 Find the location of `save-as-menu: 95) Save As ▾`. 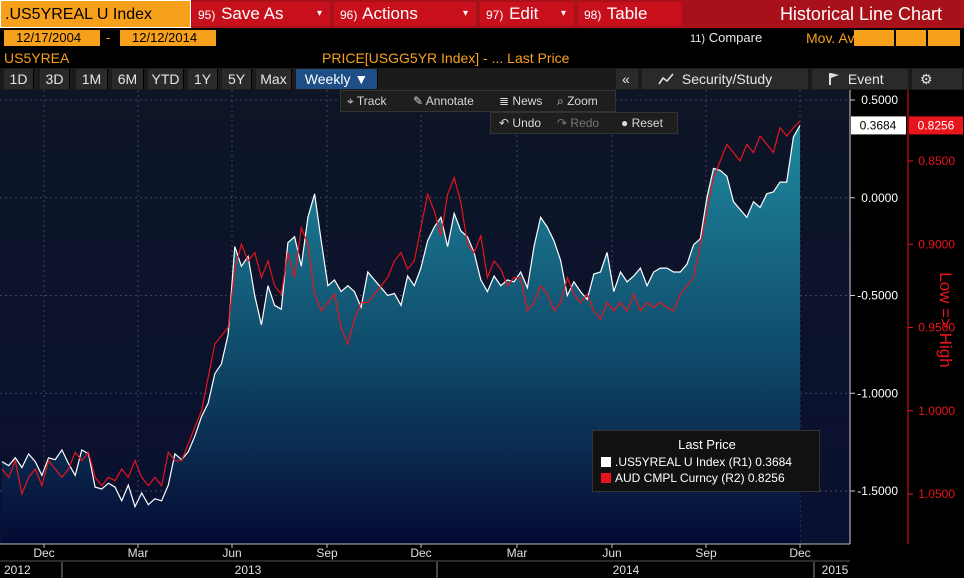

save-as-menu: 95) Save As ▾ is located at coordinates (261, 14).